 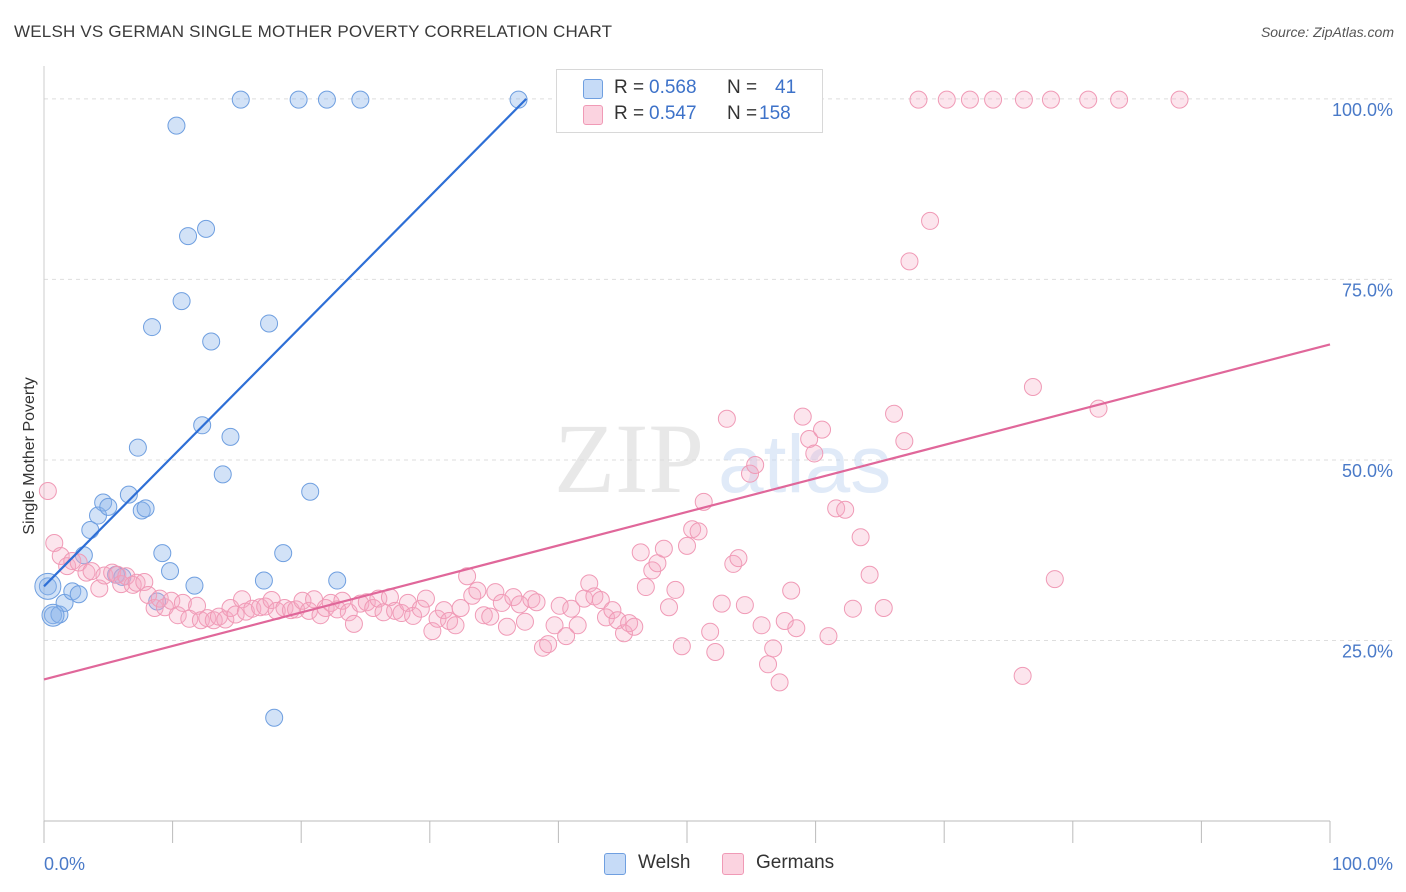 I want to click on source-credit: Source: ZipAtlas.com, so click(x=1327, y=32).